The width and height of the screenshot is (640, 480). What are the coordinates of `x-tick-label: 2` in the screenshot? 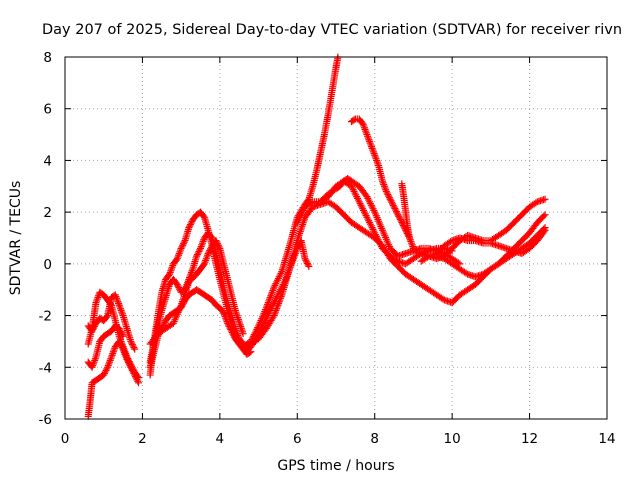 It's located at (142, 439).